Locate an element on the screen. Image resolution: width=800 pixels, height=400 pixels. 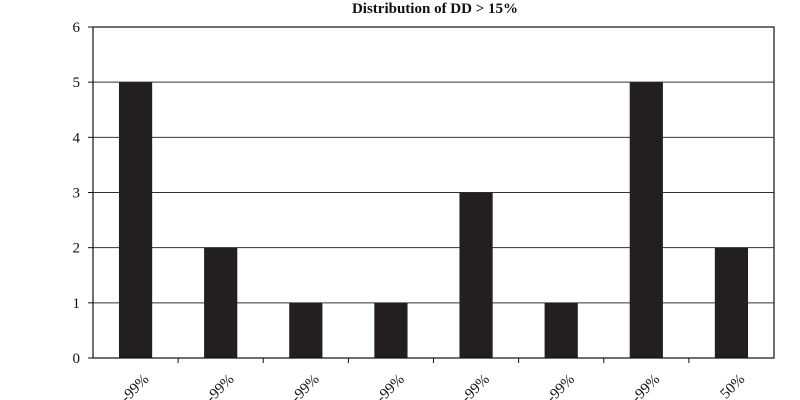
y-tick-label: 2 is located at coordinates (77, 249).